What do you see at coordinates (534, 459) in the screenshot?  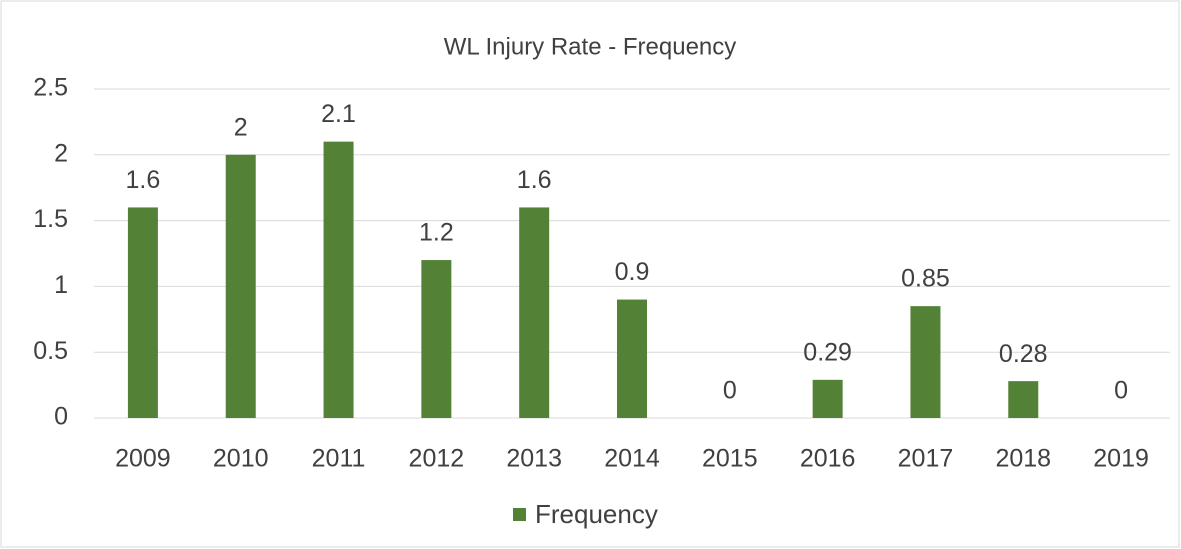 I see `x-tick-label: 2013` at bounding box center [534, 459].